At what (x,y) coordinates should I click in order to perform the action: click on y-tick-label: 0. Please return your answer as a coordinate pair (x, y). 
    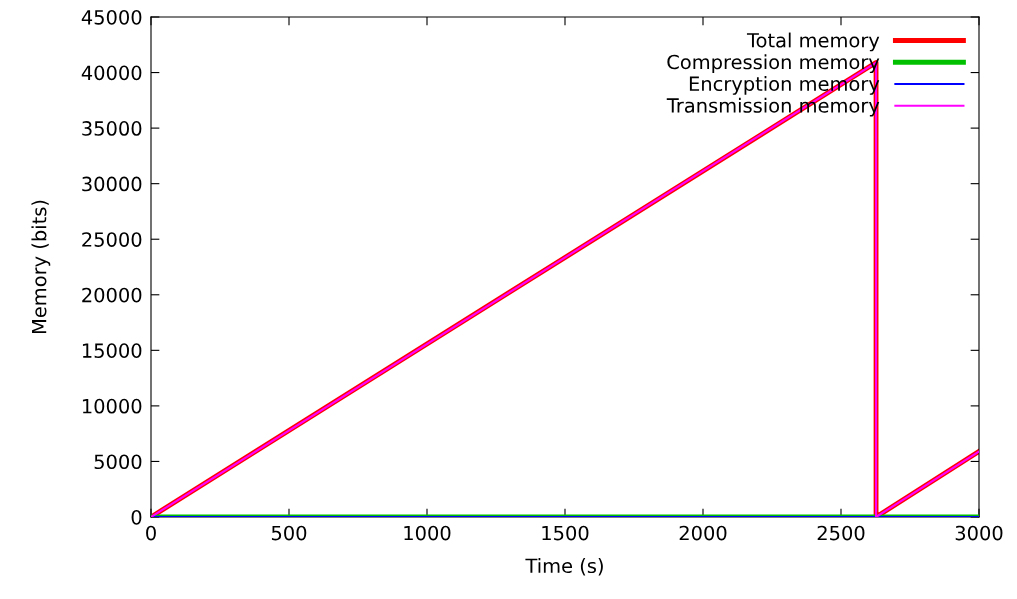
    Looking at the image, I should click on (136, 517).